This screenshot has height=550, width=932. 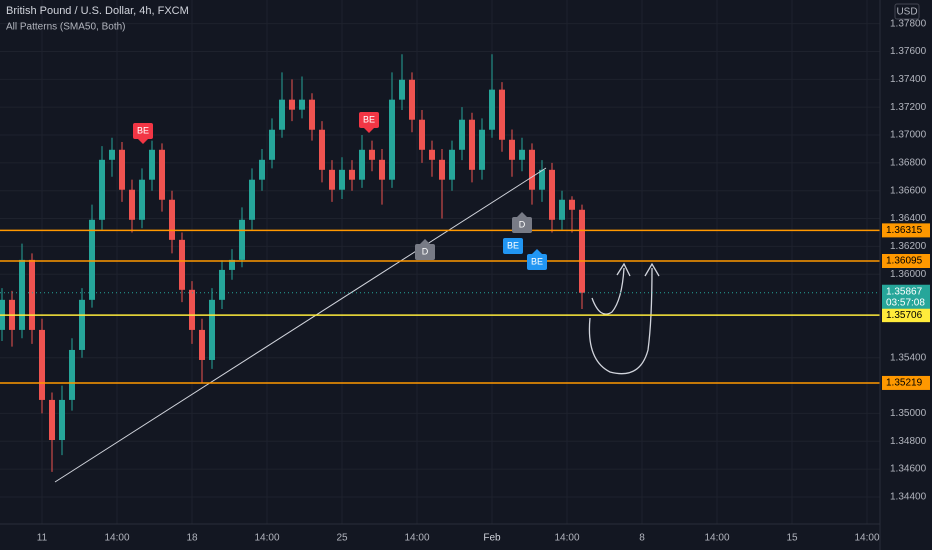 What do you see at coordinates (908, 51) in the screenshot?
I see `y-tick-label: 1.37600` at bounding box center [908, 51].